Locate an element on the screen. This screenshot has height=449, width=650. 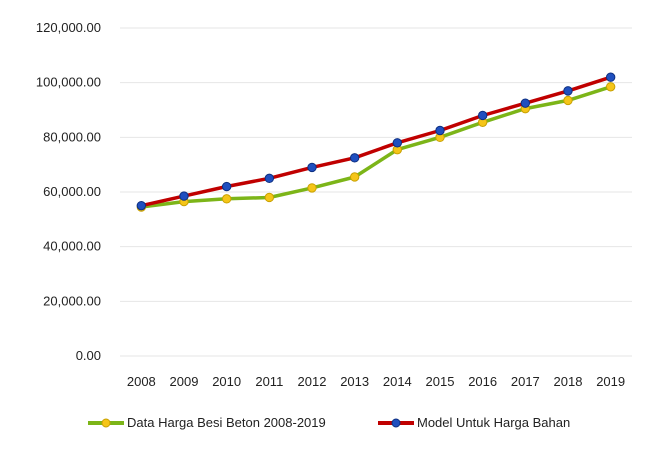
x-tick-label: 2013 is located at coordinates (354, 381).